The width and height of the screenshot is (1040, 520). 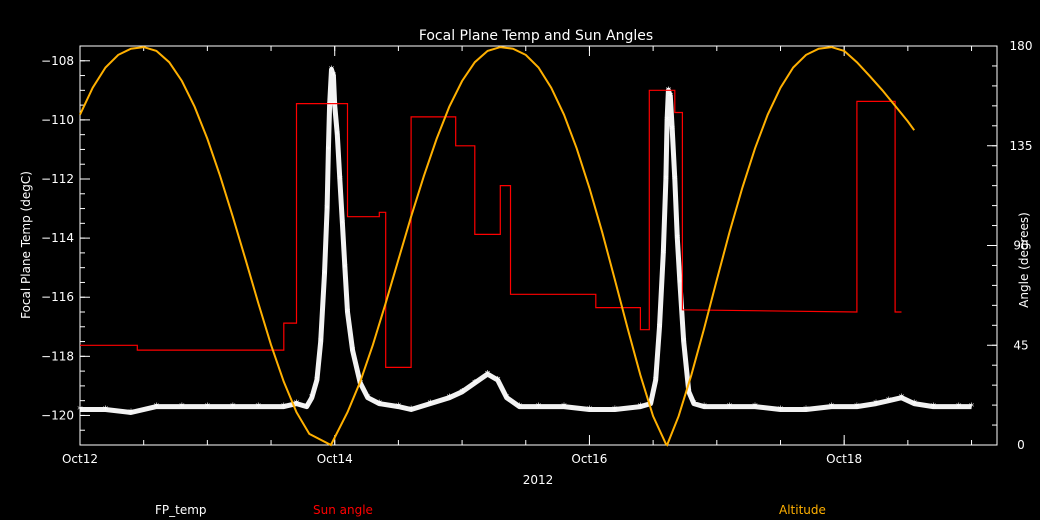 What do you see at coordinates (65, 250) in the screenshot?
I see `y-axis-left-ticks: −108 −110 −112 −114 −116 −118 −120` at bounding box center [65, 250].